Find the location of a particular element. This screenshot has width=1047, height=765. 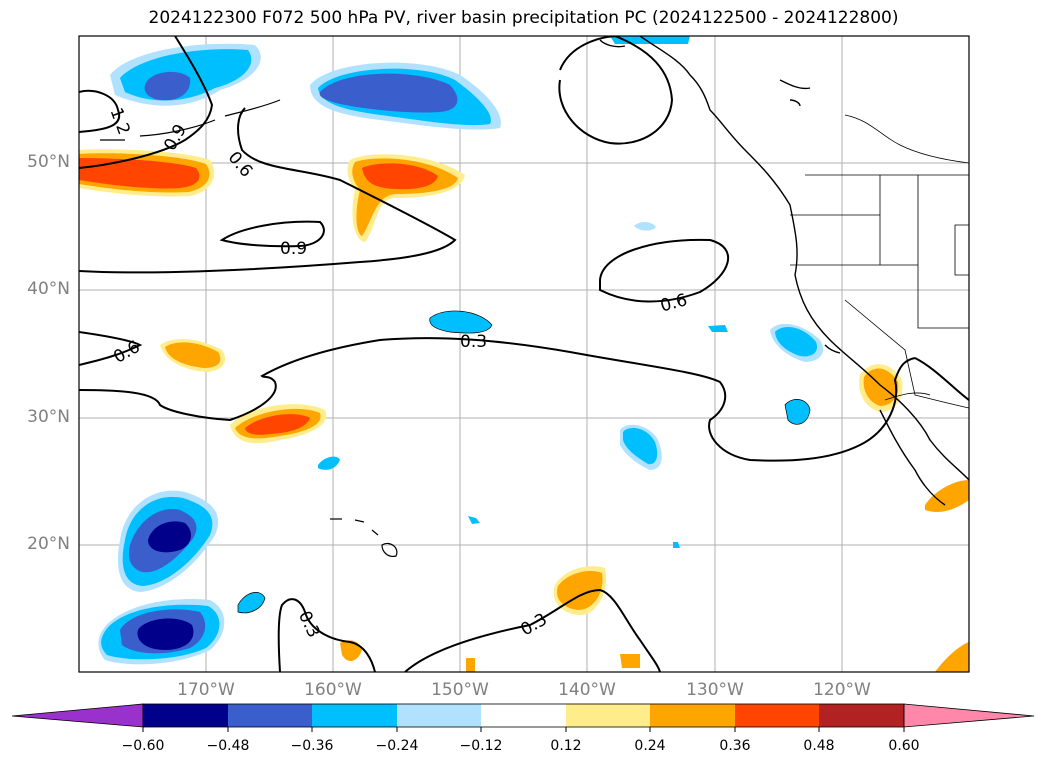

colorbar-tick-label: −0.48 is located at coordinates (228, 746).